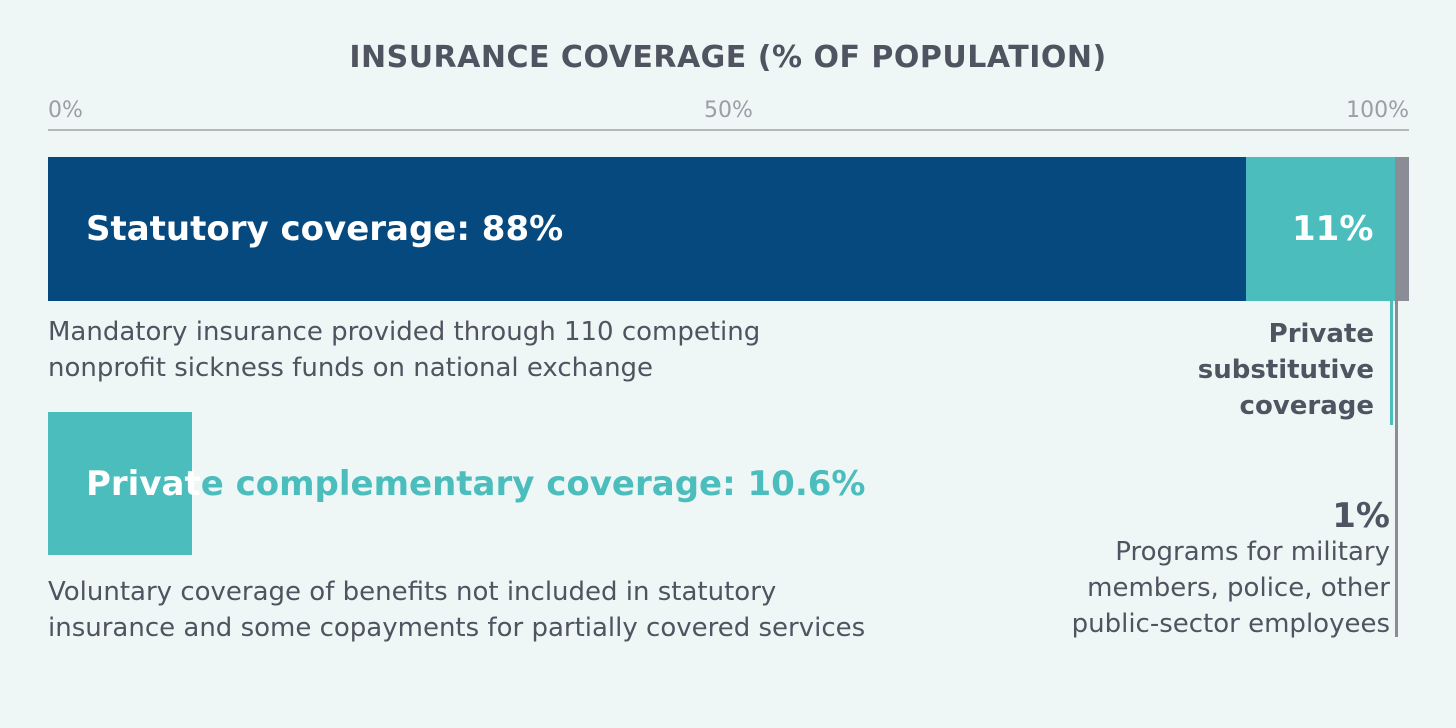 The height and width of the screenshot is (728, 1456). What do you see at coordinates (1321, 334) in the screenshot?
I see `substitutive-caption-line: Private` at bounding box center [1321, 334].